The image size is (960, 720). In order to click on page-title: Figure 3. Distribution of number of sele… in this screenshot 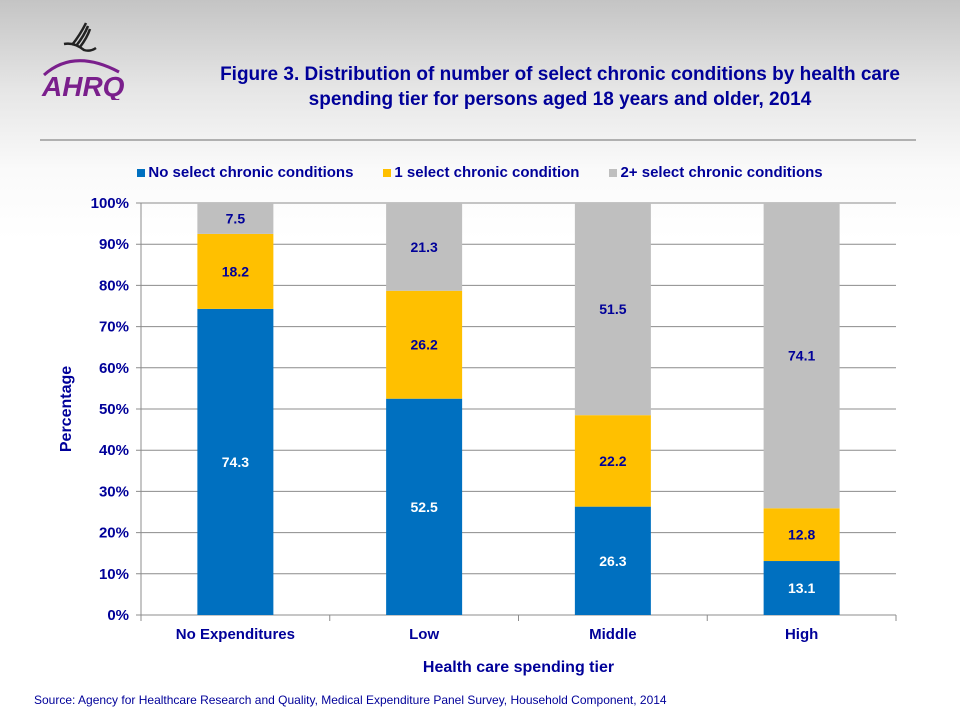, I will do `click(560, 87)`.